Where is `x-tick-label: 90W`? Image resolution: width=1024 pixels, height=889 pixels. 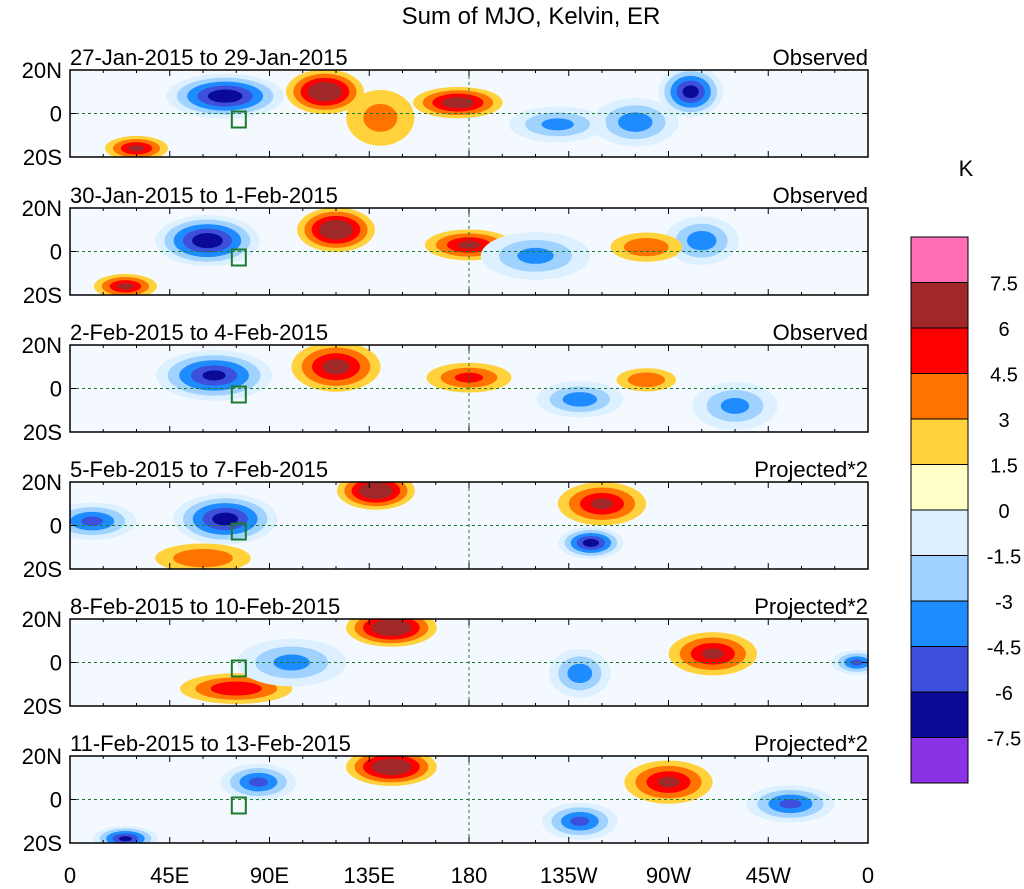 x-tick-label: 90W is located at coordinates (668, 875).